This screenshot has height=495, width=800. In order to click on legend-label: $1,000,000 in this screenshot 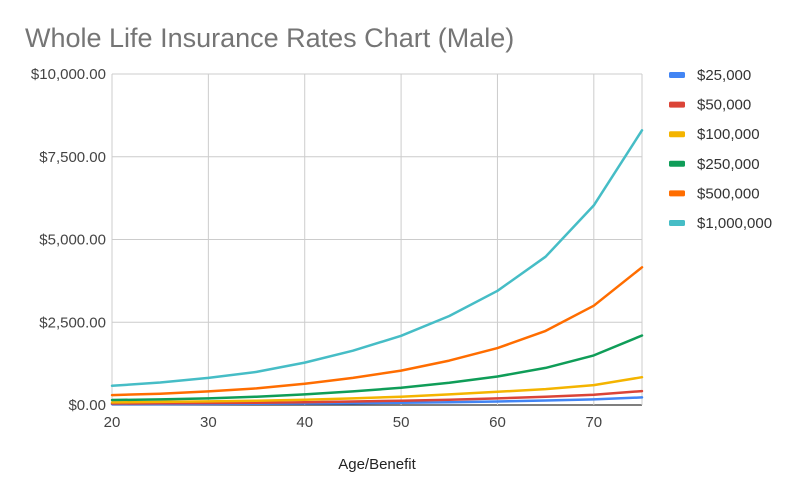, I will do `click(734, 223)`.